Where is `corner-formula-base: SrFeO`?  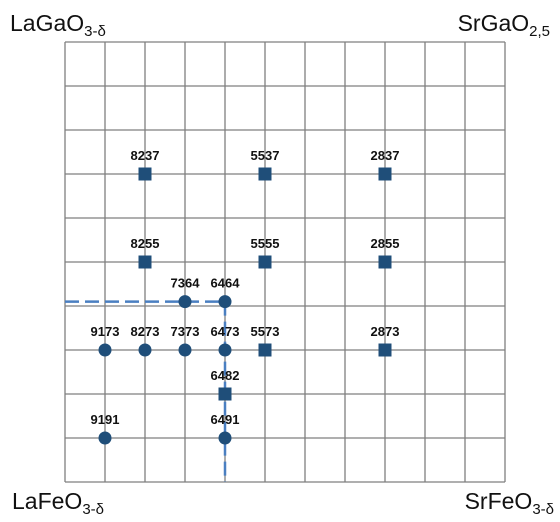 corner-formula-base: SrFeO is located at coordinates (498, 501).